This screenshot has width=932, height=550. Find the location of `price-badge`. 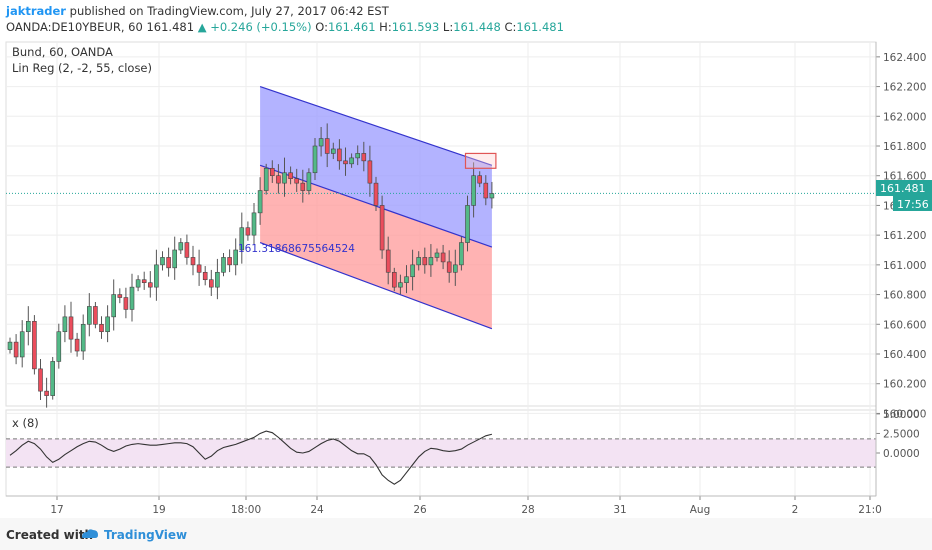

price-badge is located at coordinates (904, 188).